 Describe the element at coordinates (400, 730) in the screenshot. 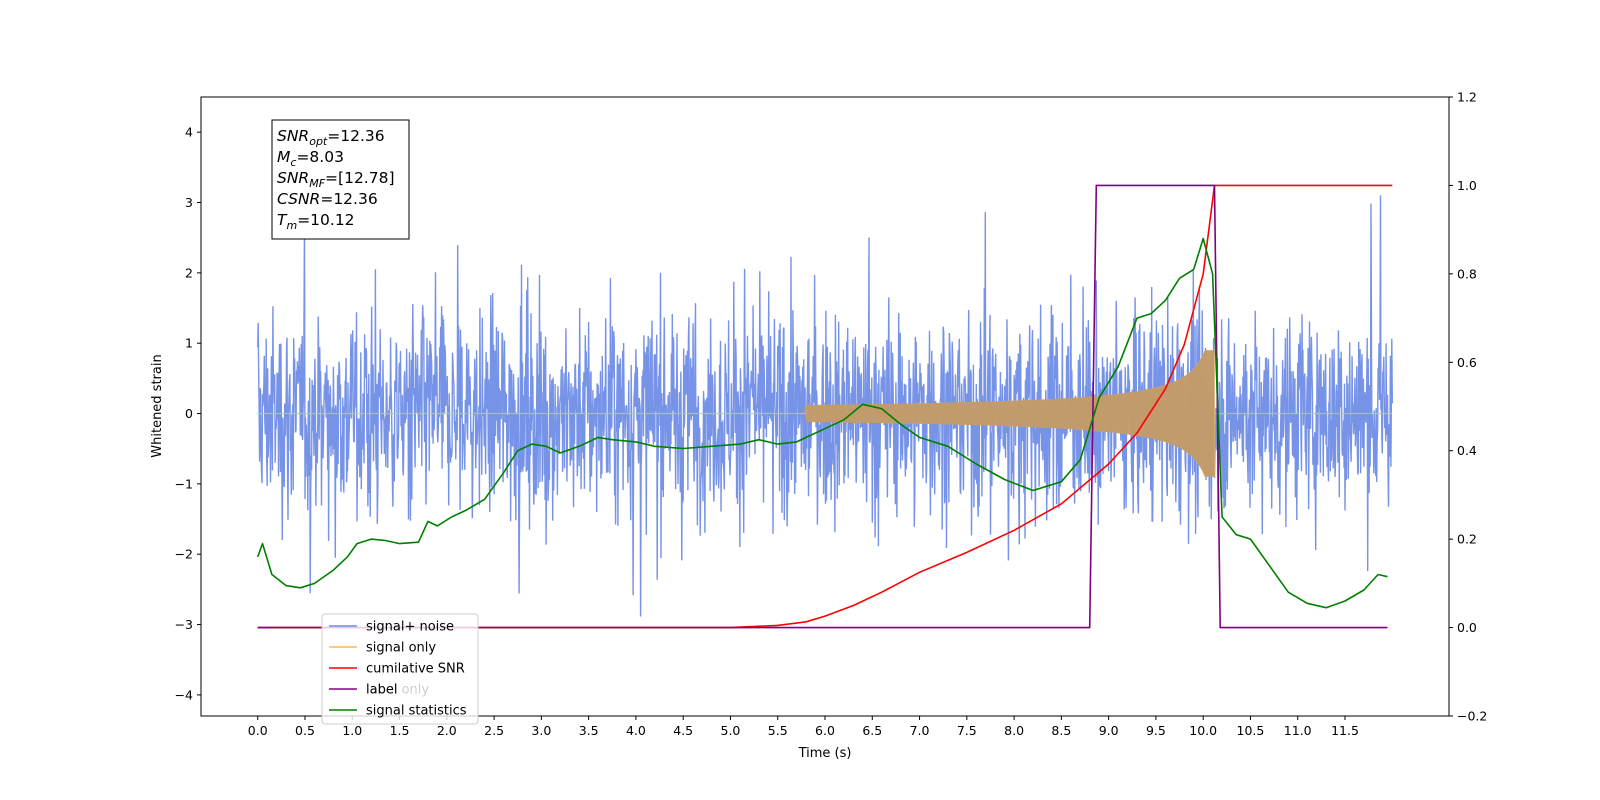

I see `x-tick-label: 1.5` at that location.